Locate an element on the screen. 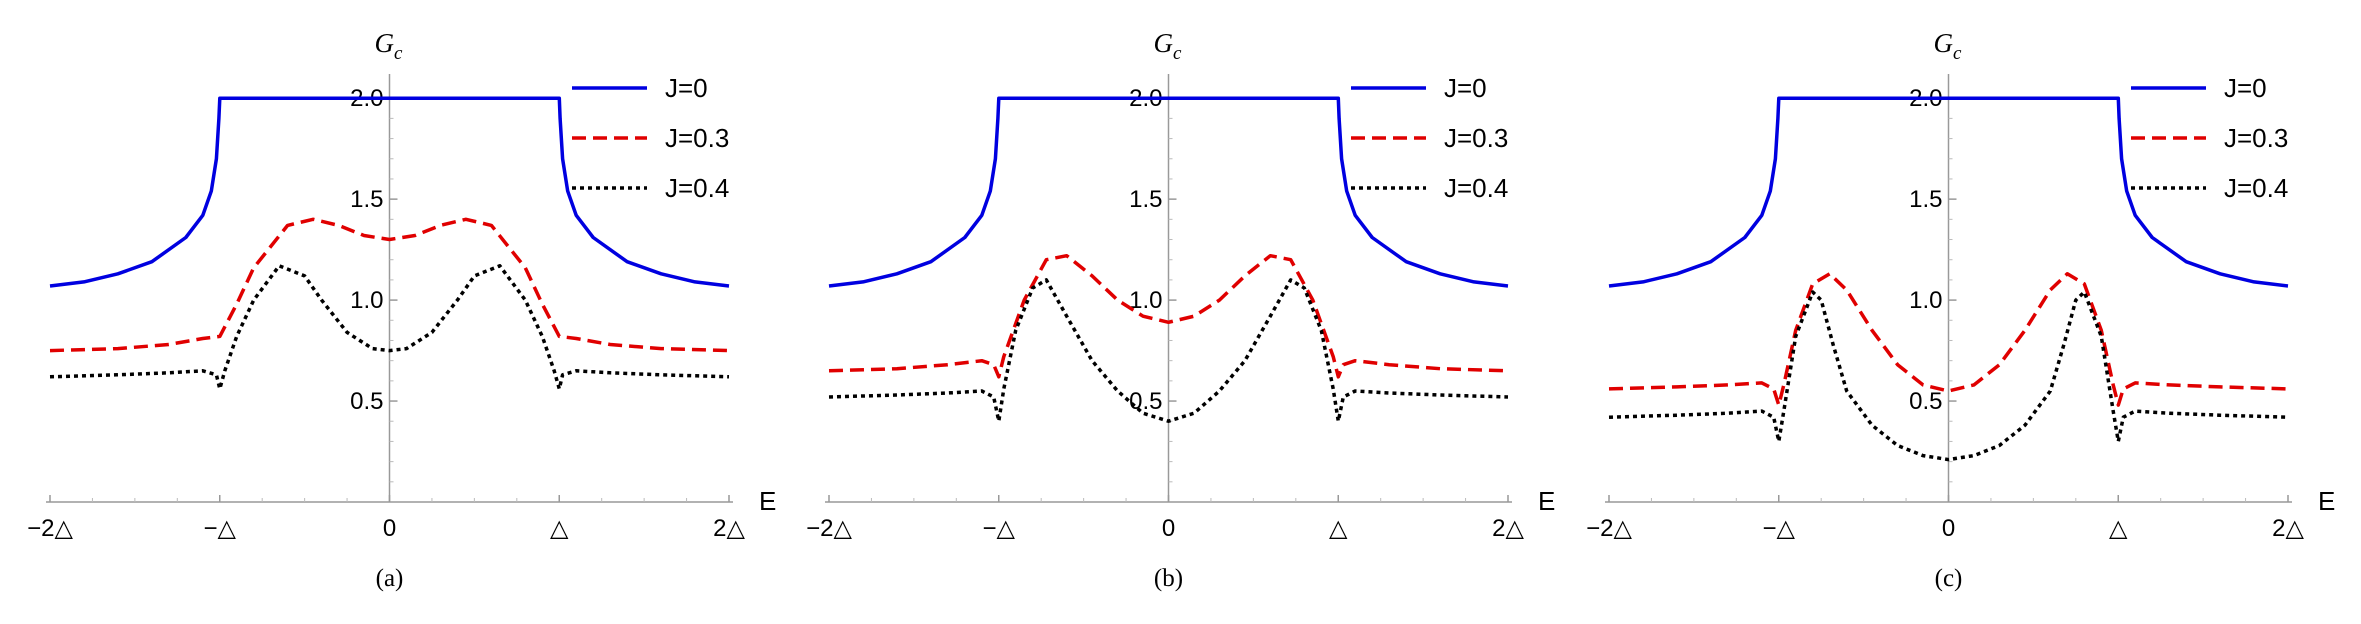 The width and height of the screenshot is (2361, 624). panel-caption: (a) is located at coordinates (390, 578).